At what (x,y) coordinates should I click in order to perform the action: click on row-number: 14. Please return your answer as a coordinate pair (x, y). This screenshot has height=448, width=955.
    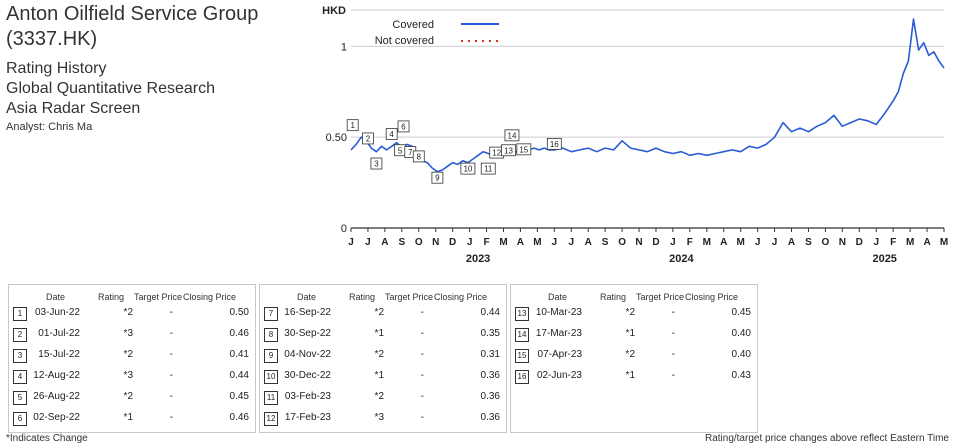
    Looking at the image, I should click on (522, 335).